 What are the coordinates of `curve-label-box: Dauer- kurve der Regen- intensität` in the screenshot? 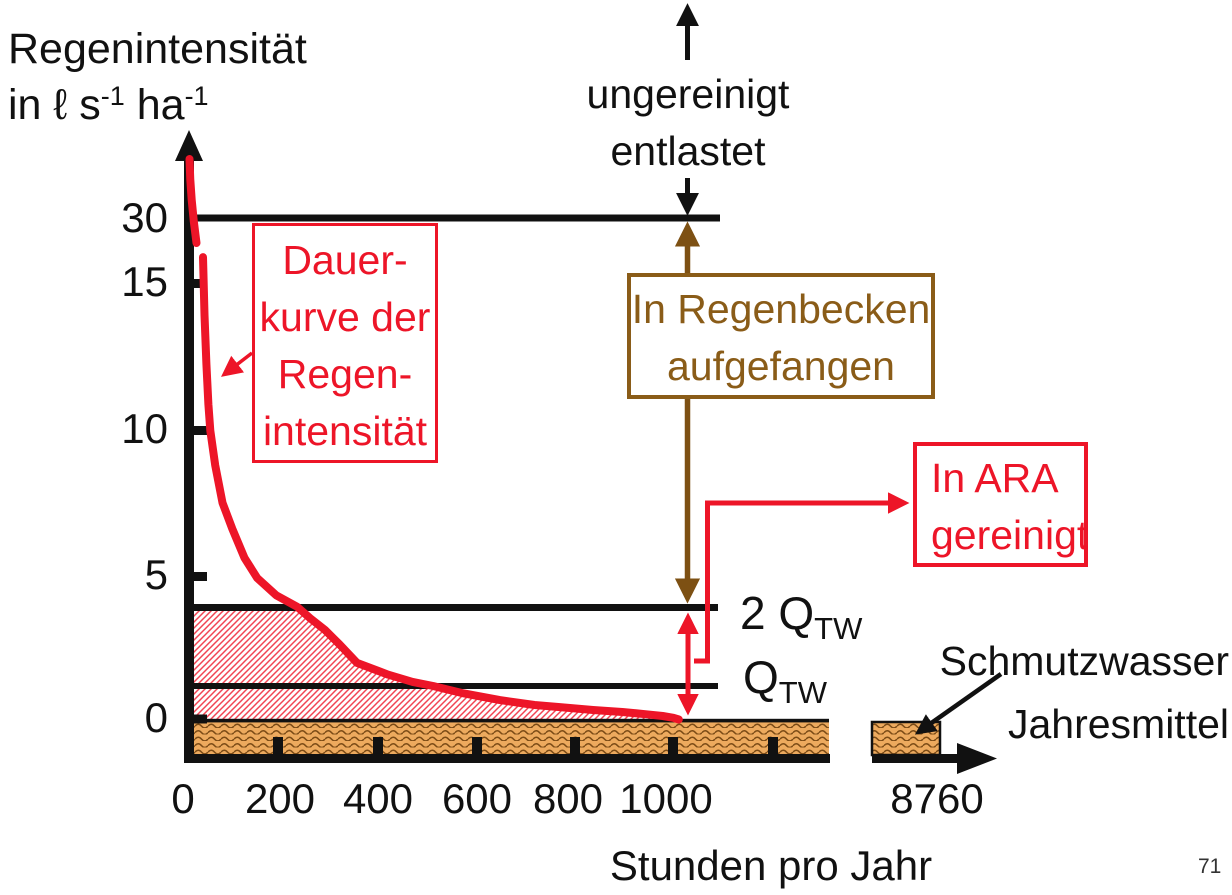 It's located at (345, 343).